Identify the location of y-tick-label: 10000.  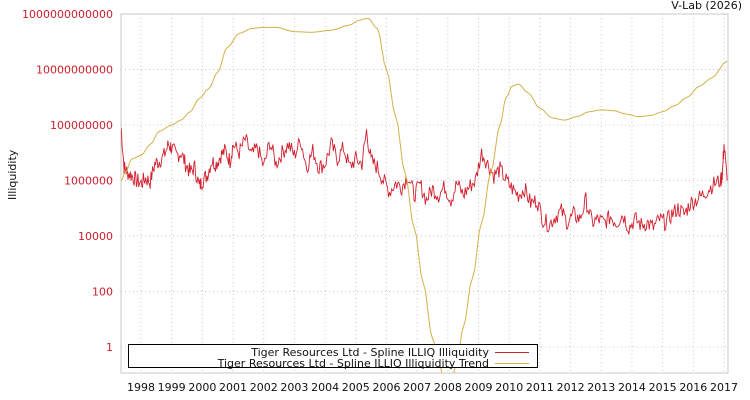
(95, 236).